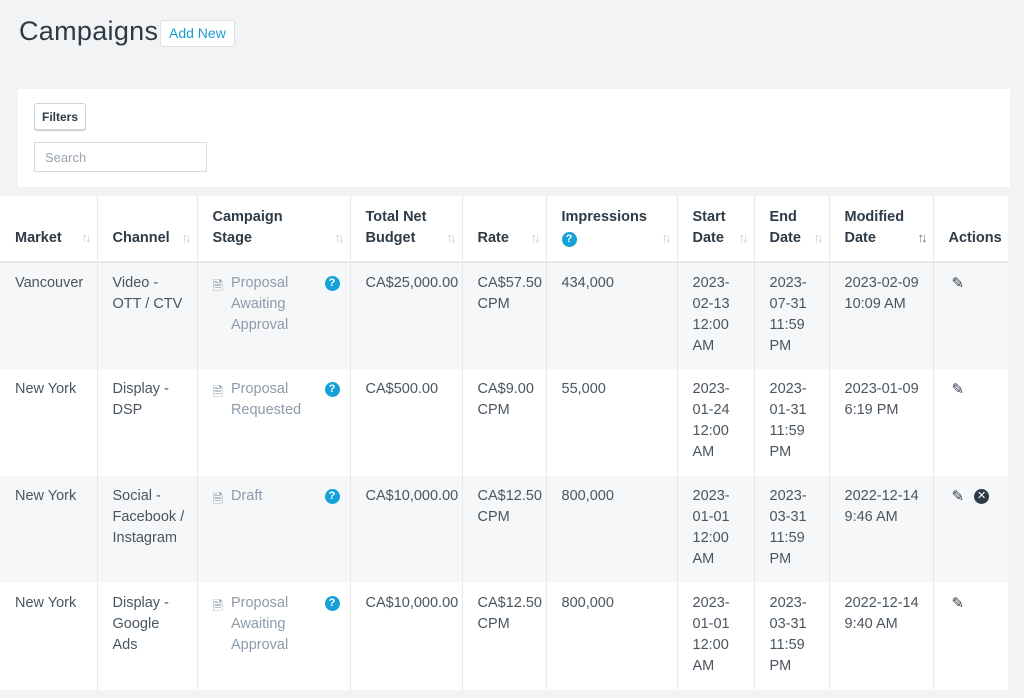 The height and width of the screenshot is (698, 1024). Describe the element at coordinates (274, 229) in the screenshot. I see `column-header-campaign-stage: Campaign Stage ↑↓` at that location.